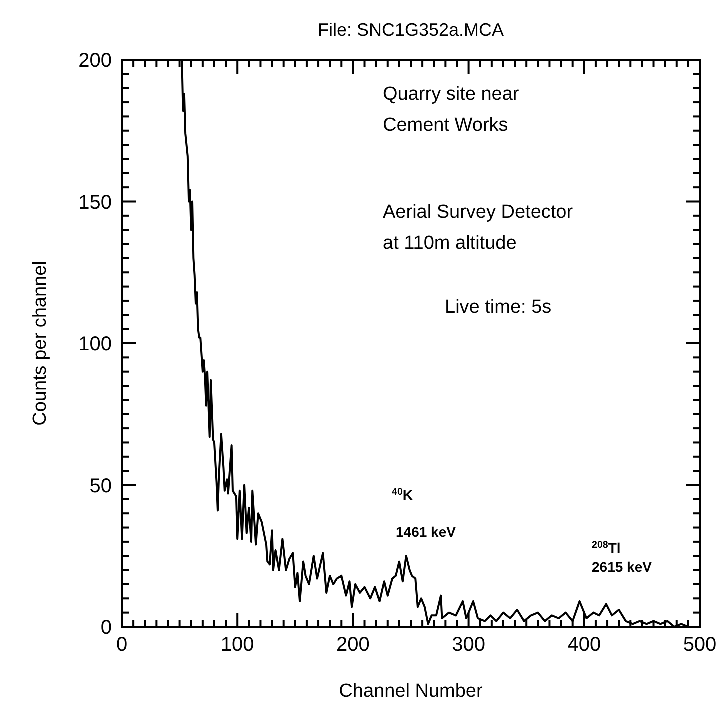 This screenshot has height=715, width=720. Describe the element at coordinates (122, 645) in the screenshot. I see `x-tick-label: 0` at that location.